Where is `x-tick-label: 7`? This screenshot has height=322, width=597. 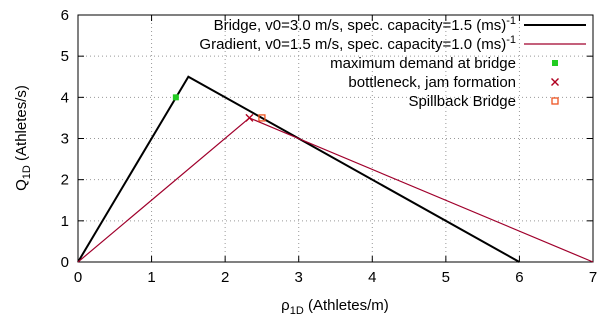
x-tick-label: 7 is located at coordinates (593, 277).